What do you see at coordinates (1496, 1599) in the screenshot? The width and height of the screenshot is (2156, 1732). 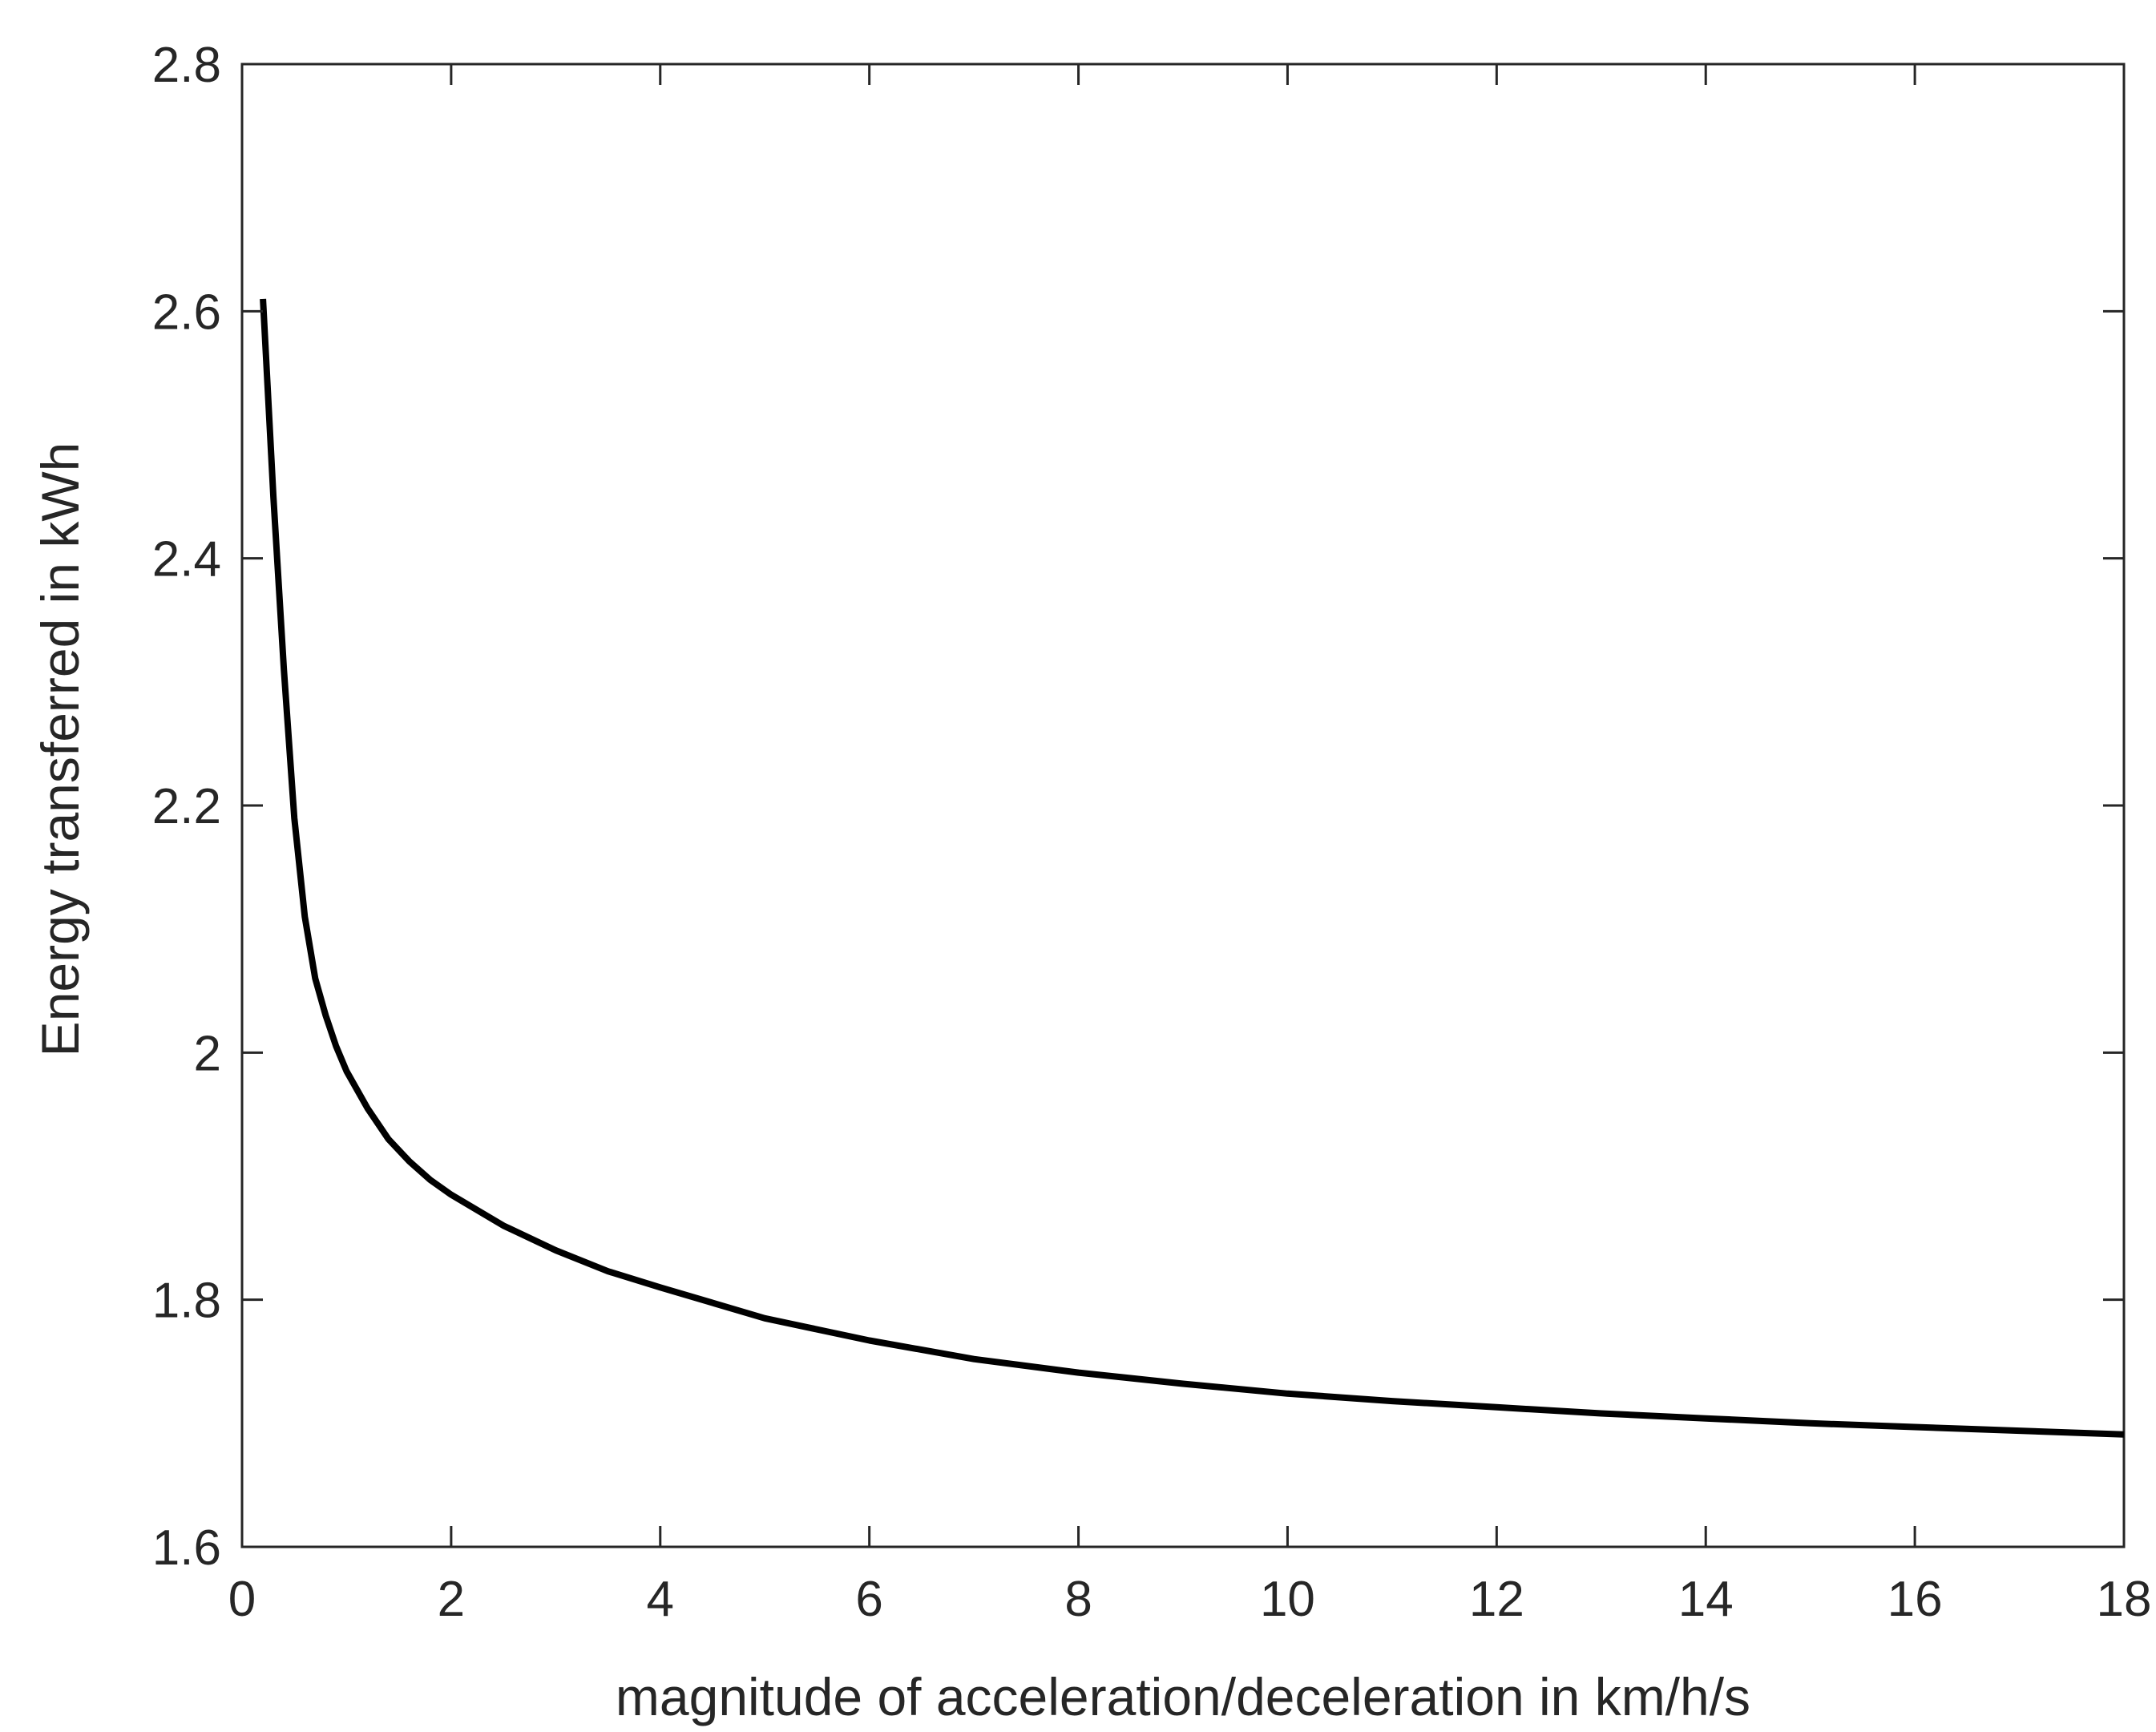 I see `x-tick-label: 12` at bounding box center [1496, 1599].